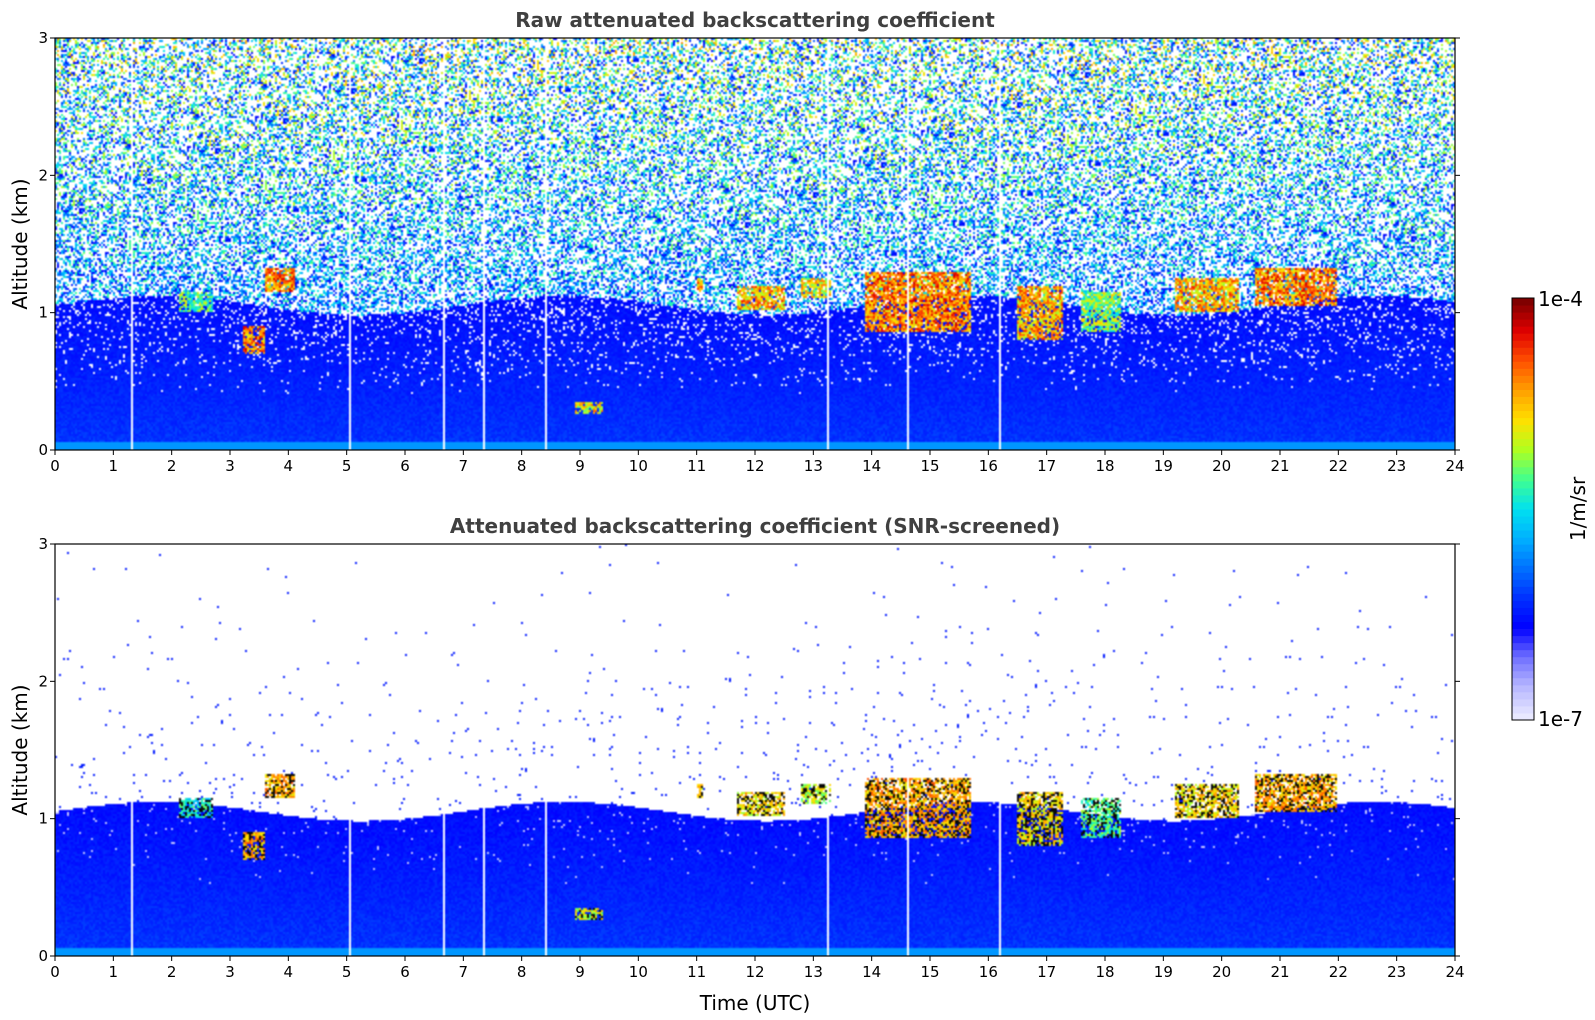 The height and width of the screenshot is (1020, 1595). What do you see at coordinates (755, 1003) in the screenshot?
I see `x-axis-label: Time (UTC)` at bounding box center [755, 1003].